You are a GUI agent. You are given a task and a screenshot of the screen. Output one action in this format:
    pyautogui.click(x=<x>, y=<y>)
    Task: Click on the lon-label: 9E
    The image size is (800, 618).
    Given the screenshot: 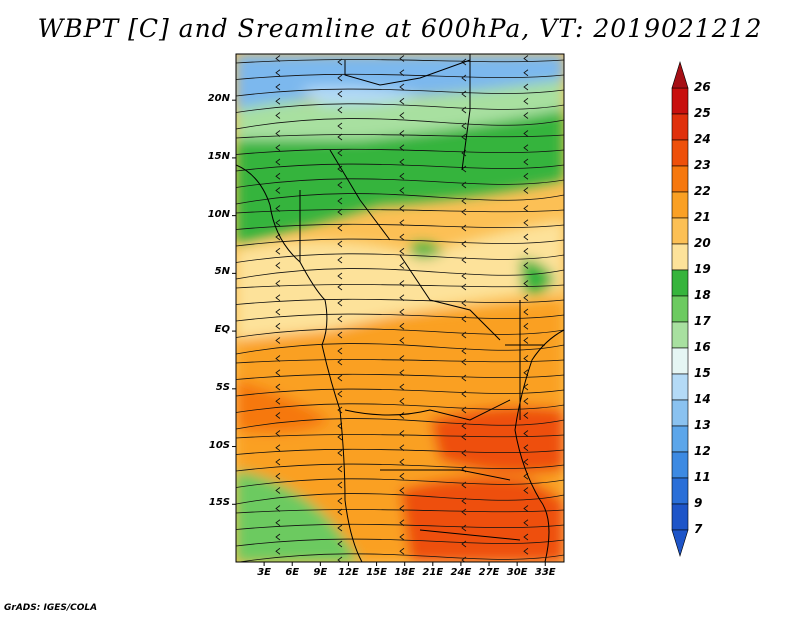 What is the action you would take?
    pyautogui.click(x=320, y=572)
    